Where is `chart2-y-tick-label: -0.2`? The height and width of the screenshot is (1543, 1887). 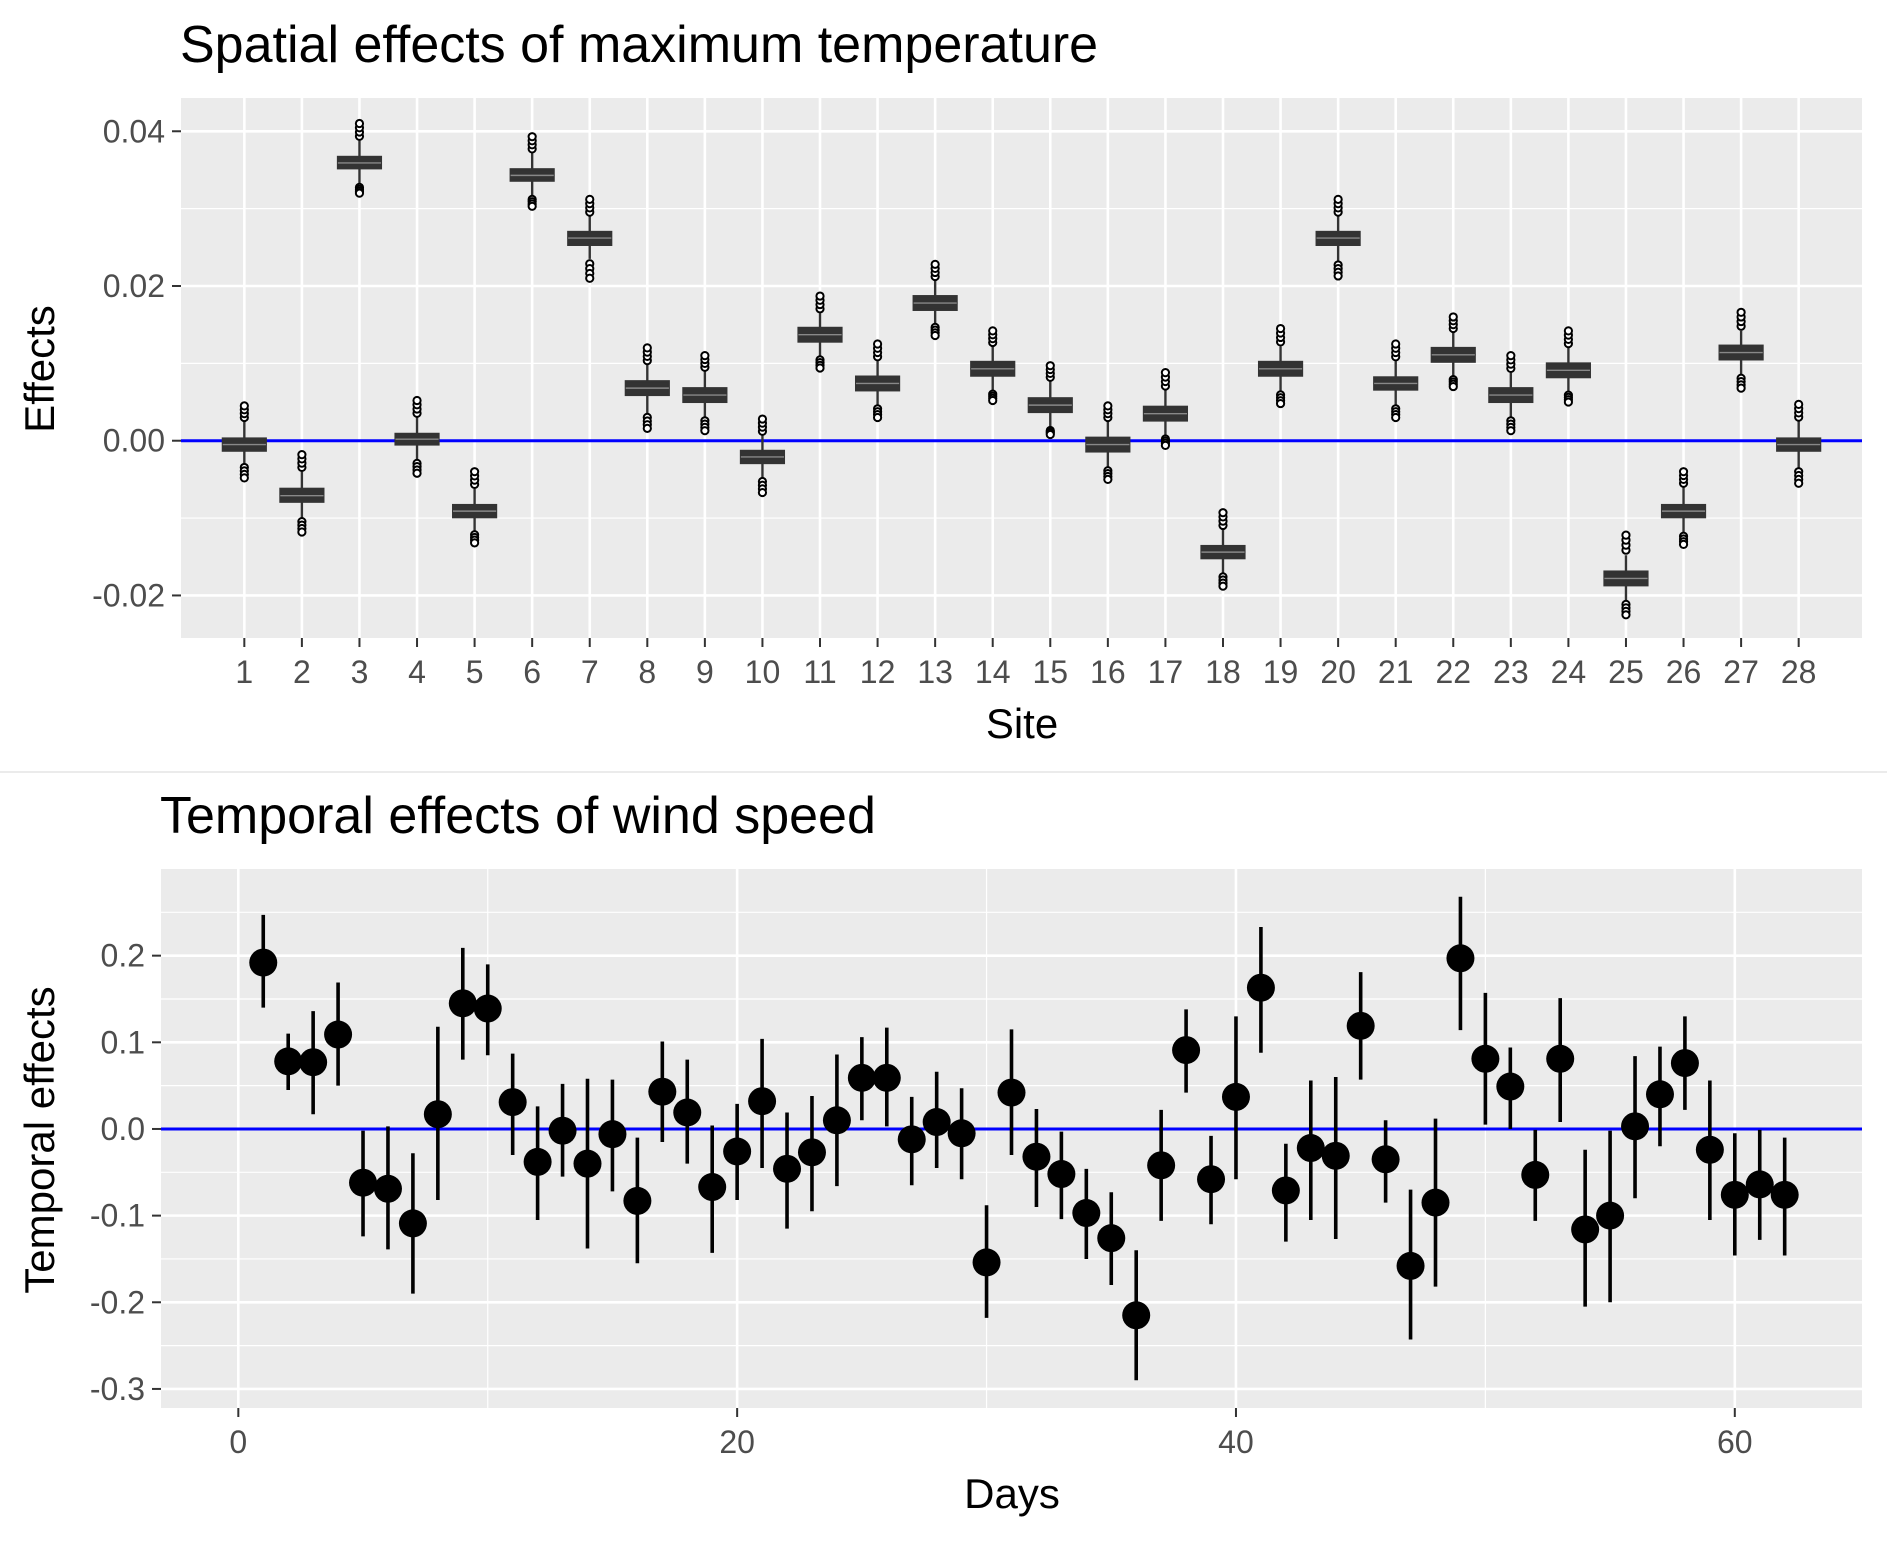 chart2-y-tick-label: -0.2 is located at coordinates (117, 1302).